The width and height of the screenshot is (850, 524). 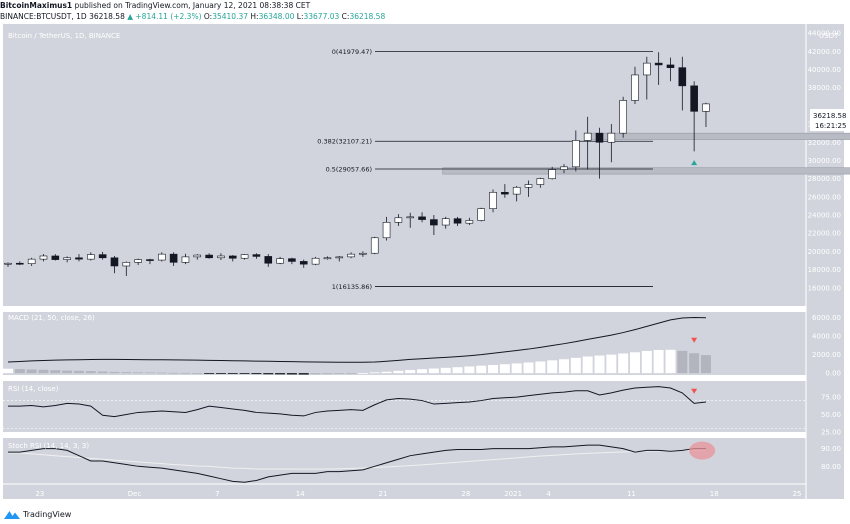 I want to click on x-axis-label: 23, so click(x=39, y=494).